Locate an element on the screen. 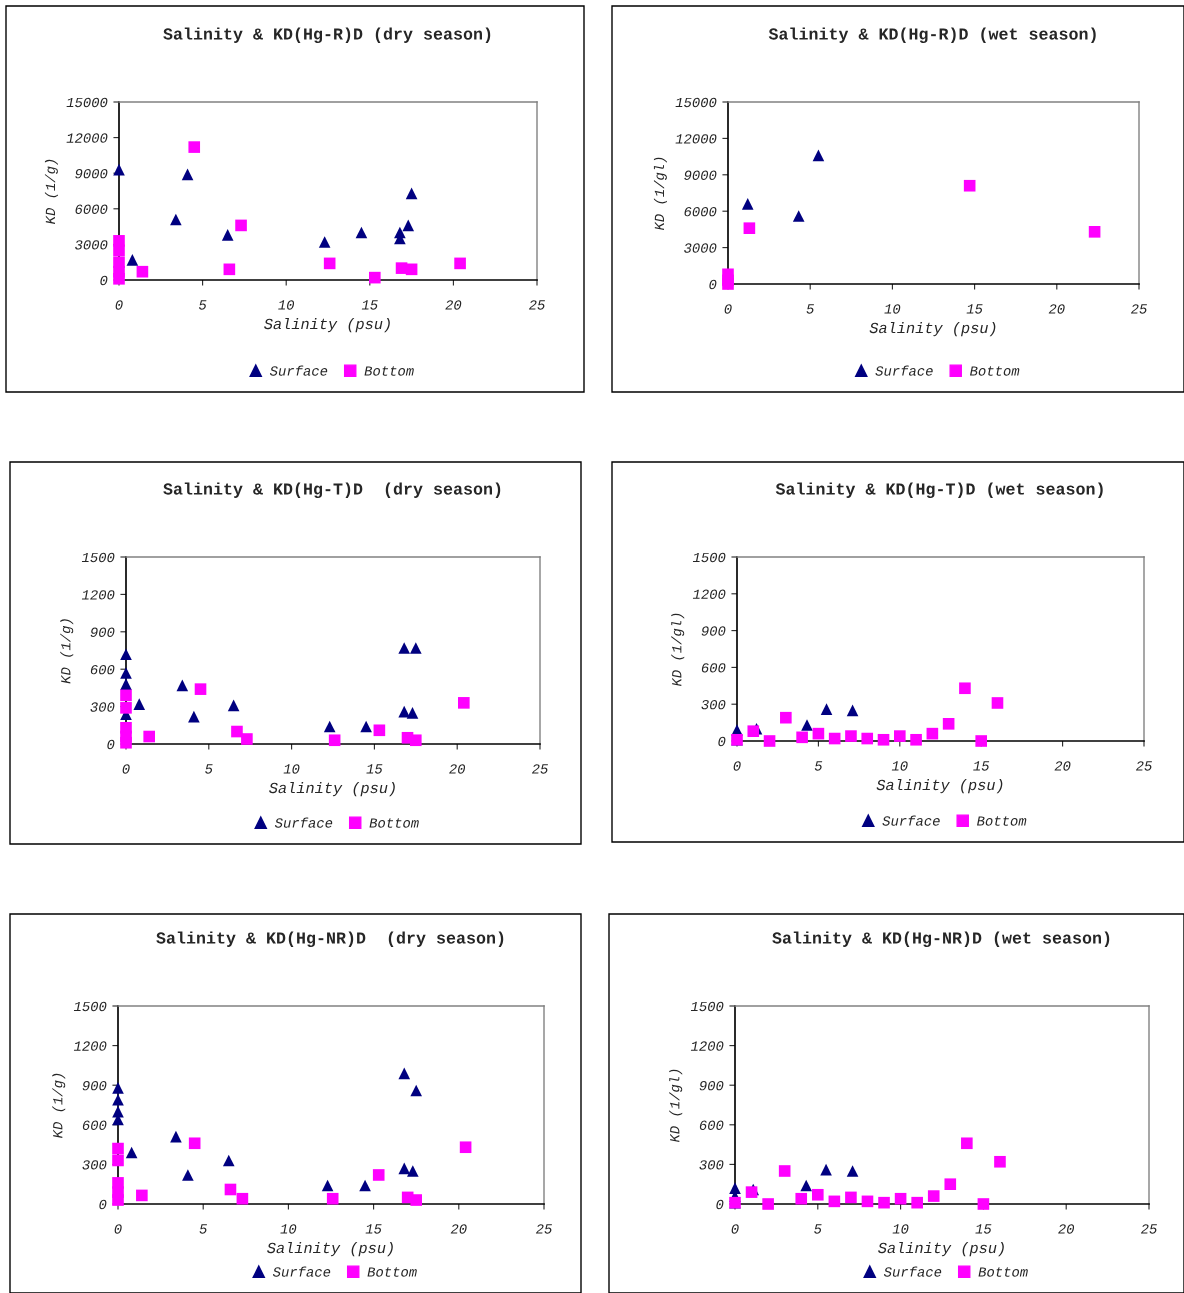 This screenshot has height=1293, width=1184. chart-title: Salinity & KD(Hg-NR)D (dry season) is located at coordinates (330, 939).